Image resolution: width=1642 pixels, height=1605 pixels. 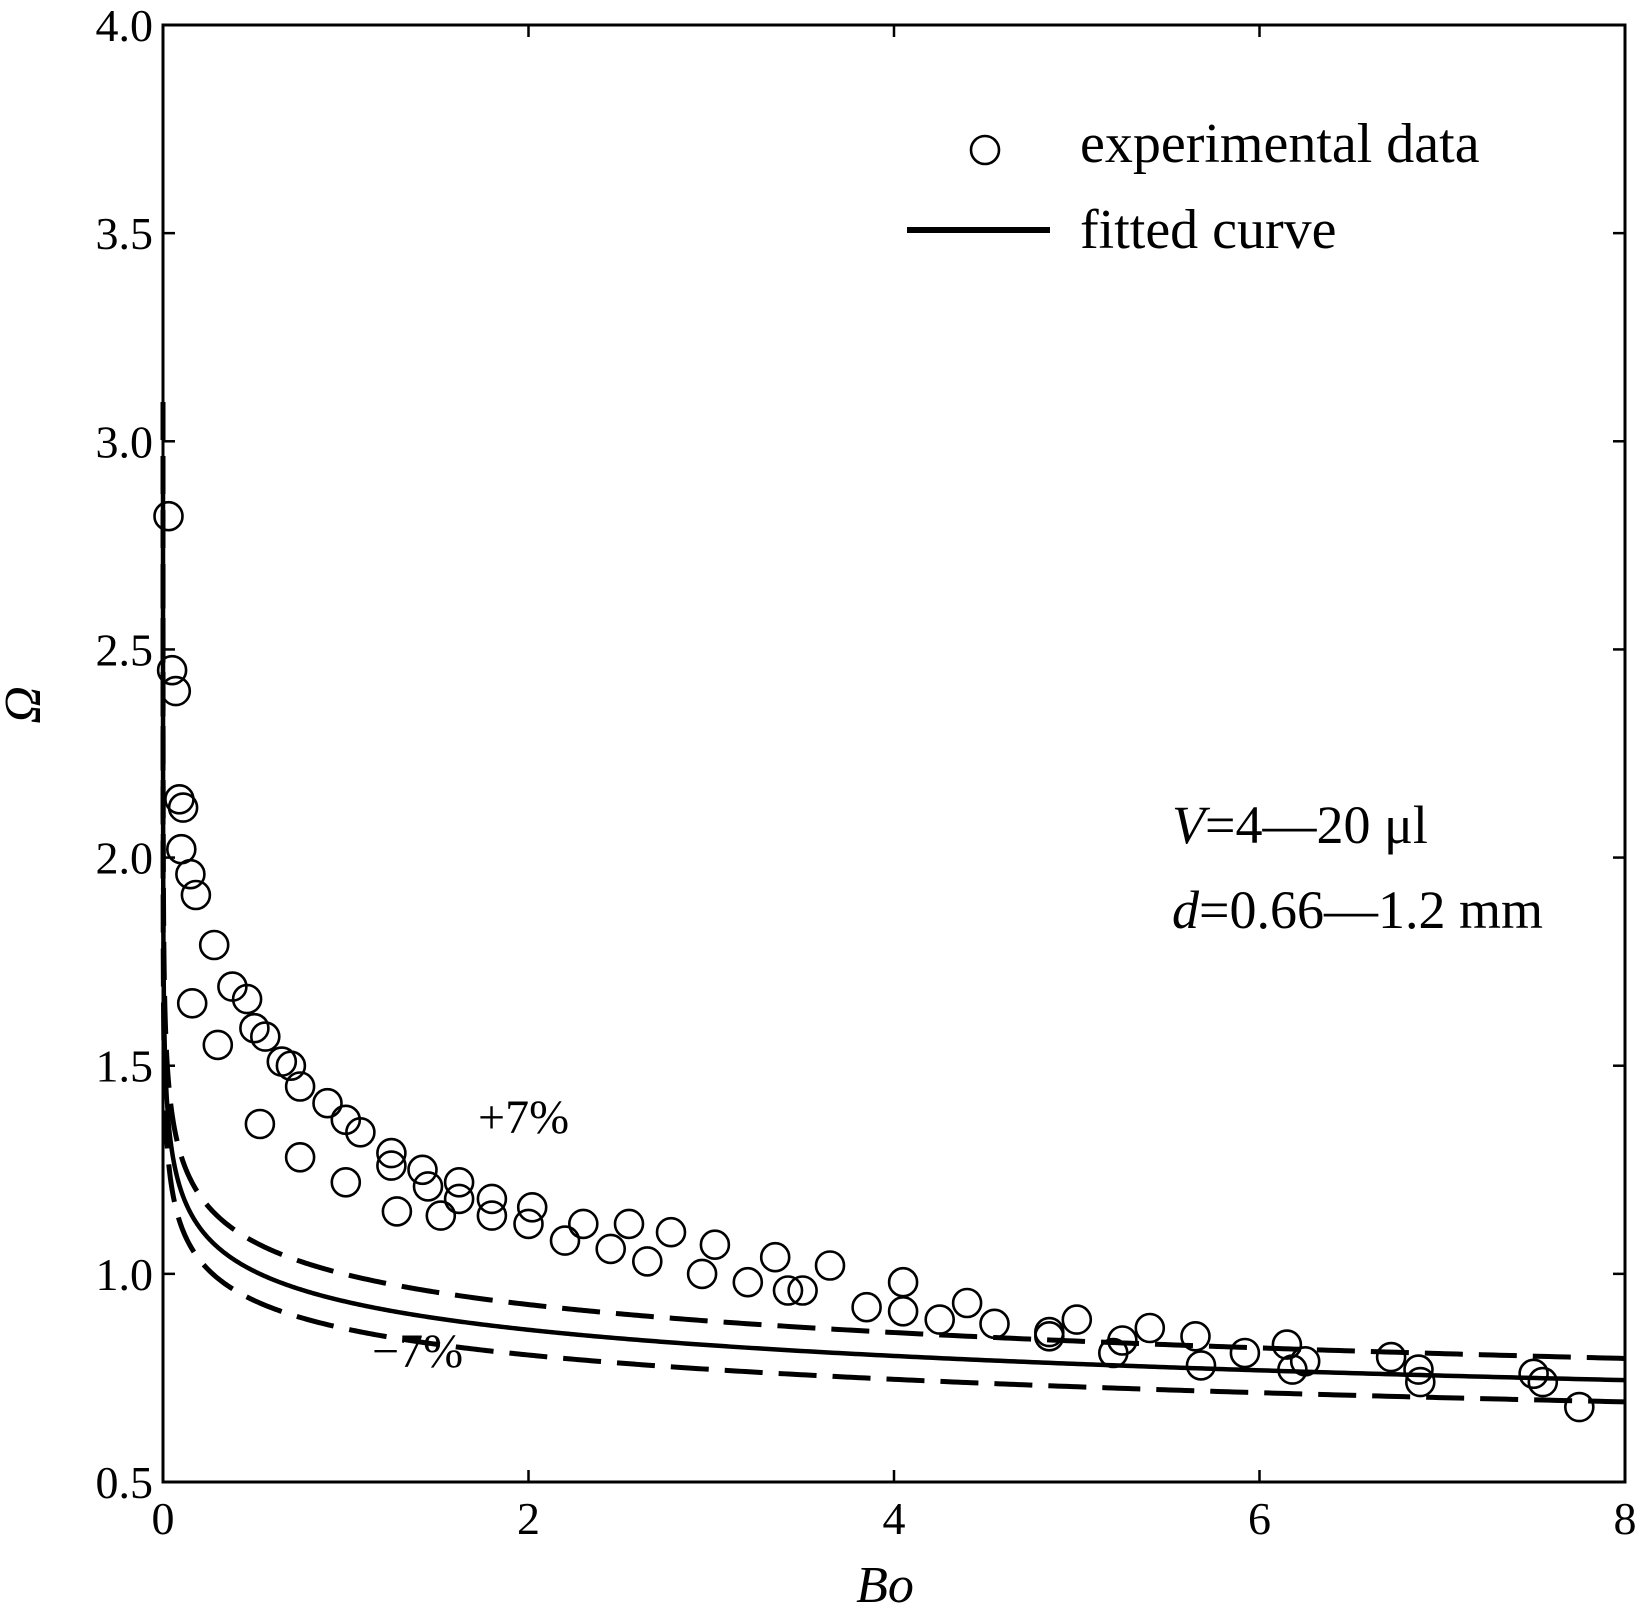 I want to click on diameter-value: =0.66—1.2 mm, so click(x=1371, y=910).